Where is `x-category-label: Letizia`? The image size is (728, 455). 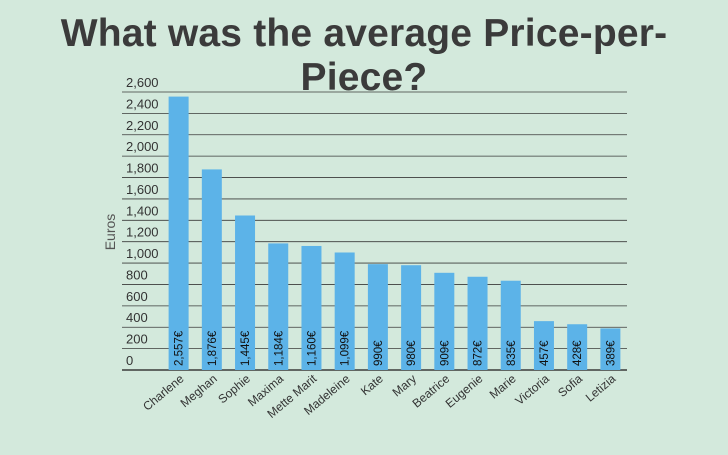
x-category-label: Letizia is located at coordinates (601, 387).